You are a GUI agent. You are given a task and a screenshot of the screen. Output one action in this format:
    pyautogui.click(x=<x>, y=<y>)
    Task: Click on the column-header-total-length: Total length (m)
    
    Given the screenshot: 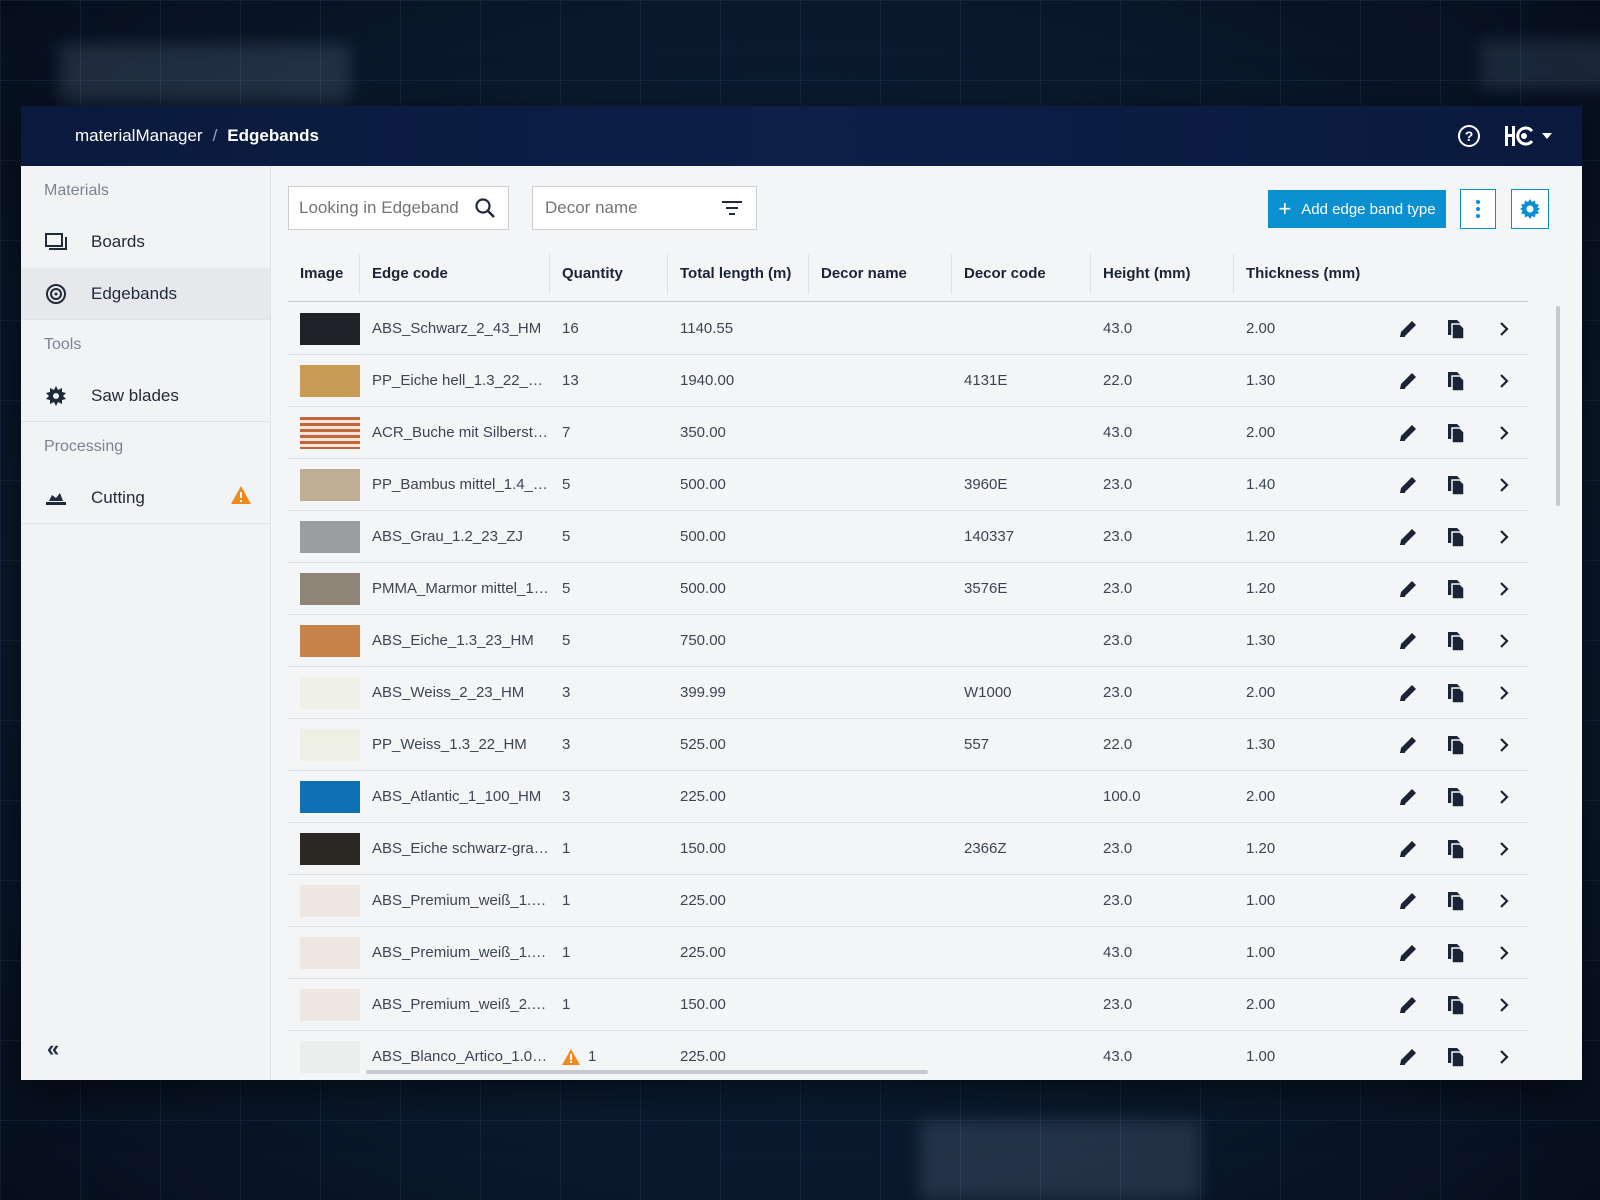 What is the action you would take?
    pyautogui.click(x=738, y=273)
    